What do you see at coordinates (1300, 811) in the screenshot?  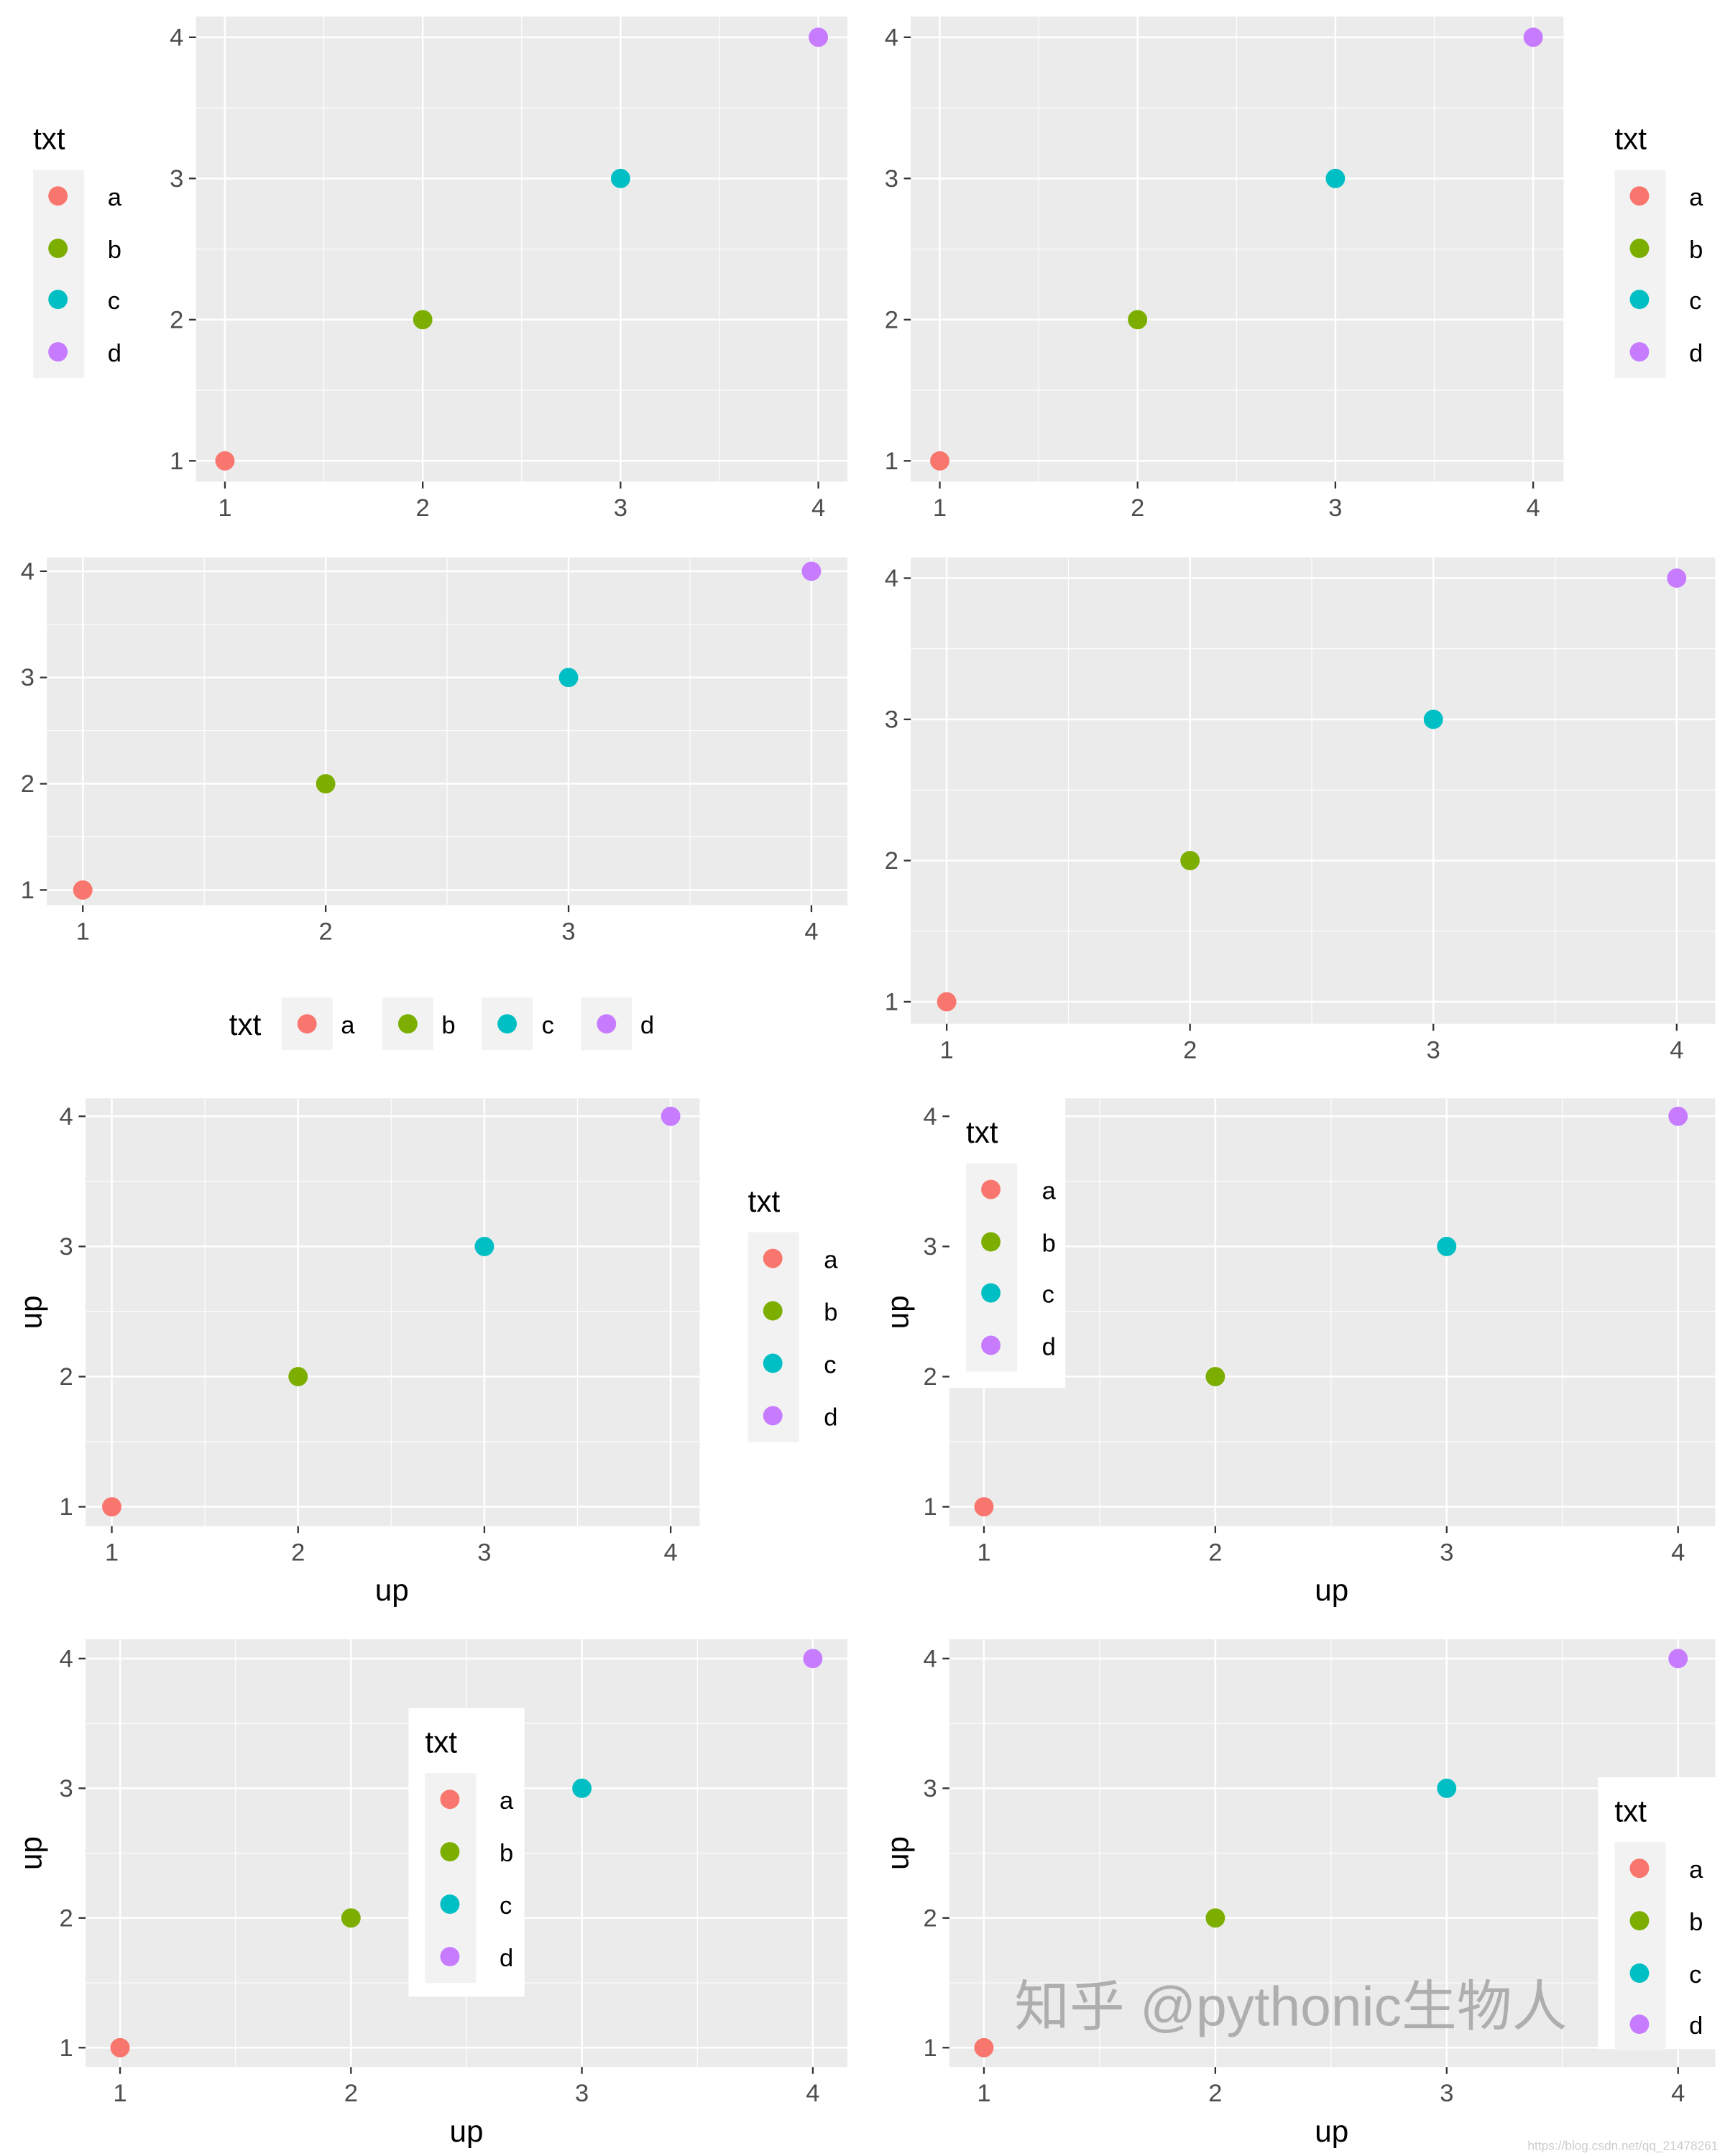 I see `panel-4: 1 2 3 4 1 2 3 4` at bounding box center [1300, 811].